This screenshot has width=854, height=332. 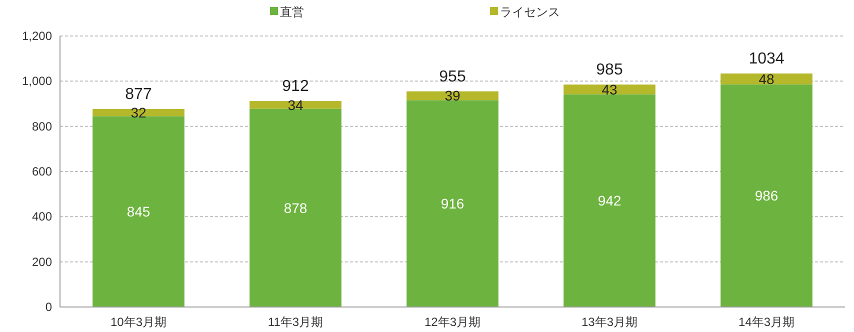 What do you see at coordinates (609, 70) in the screenshot?
I see `total-label: 985` at bounding box center [609, 70].